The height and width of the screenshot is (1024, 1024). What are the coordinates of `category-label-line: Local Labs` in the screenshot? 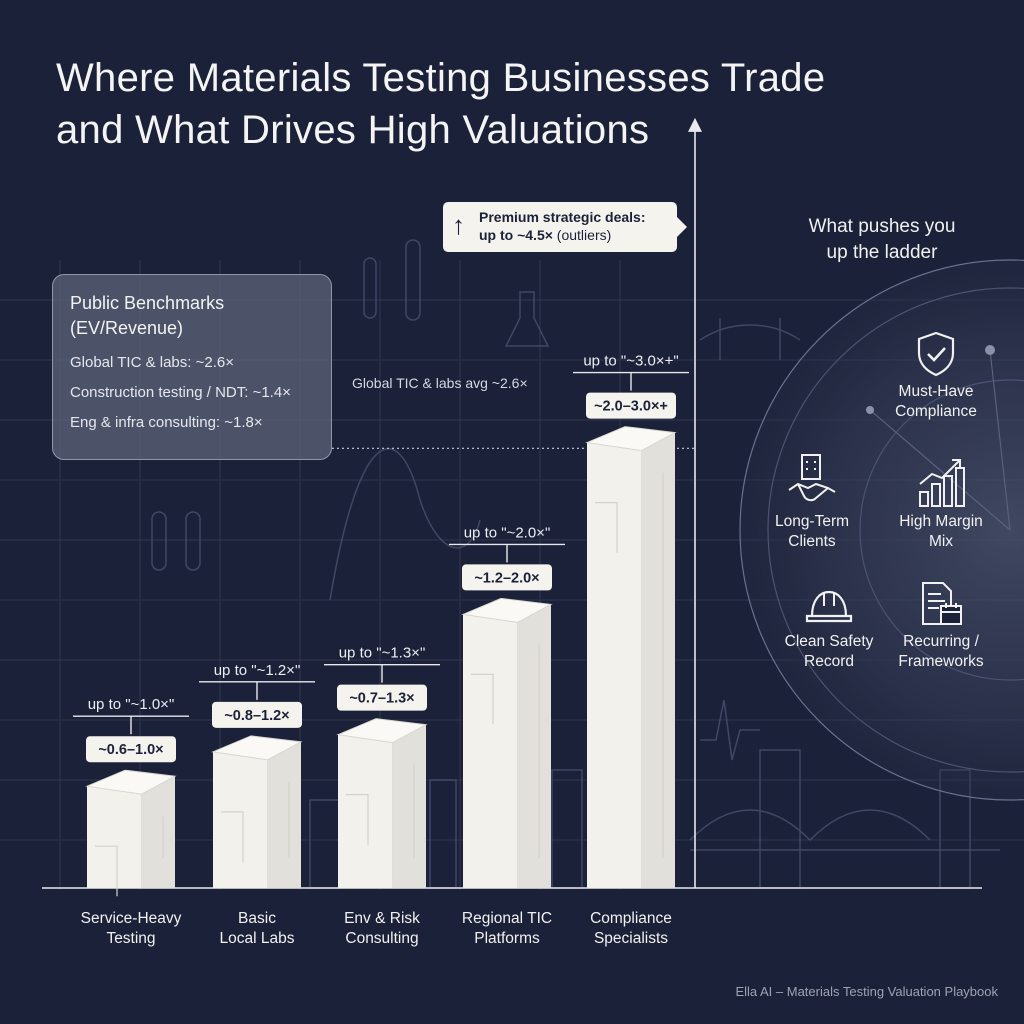 It's located at (257, 938).